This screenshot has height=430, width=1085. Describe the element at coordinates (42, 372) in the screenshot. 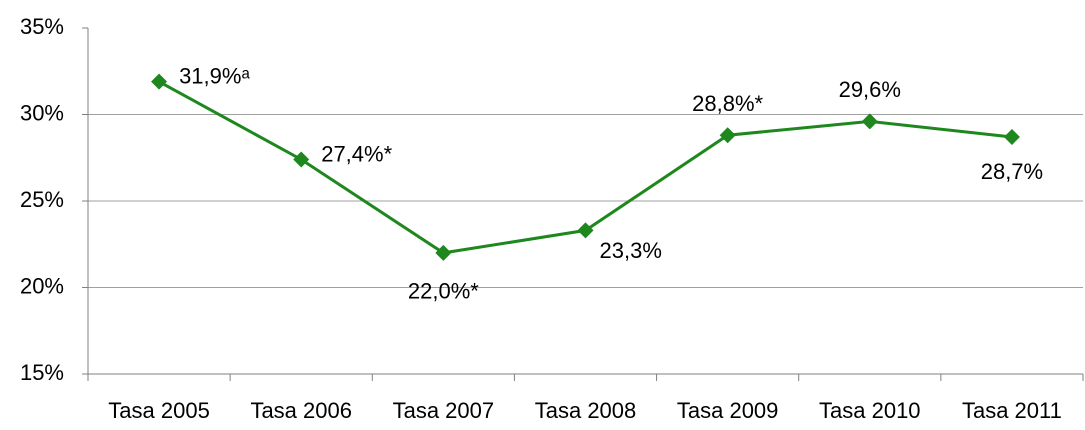

I see `y-tick-label: 15%` at that location.